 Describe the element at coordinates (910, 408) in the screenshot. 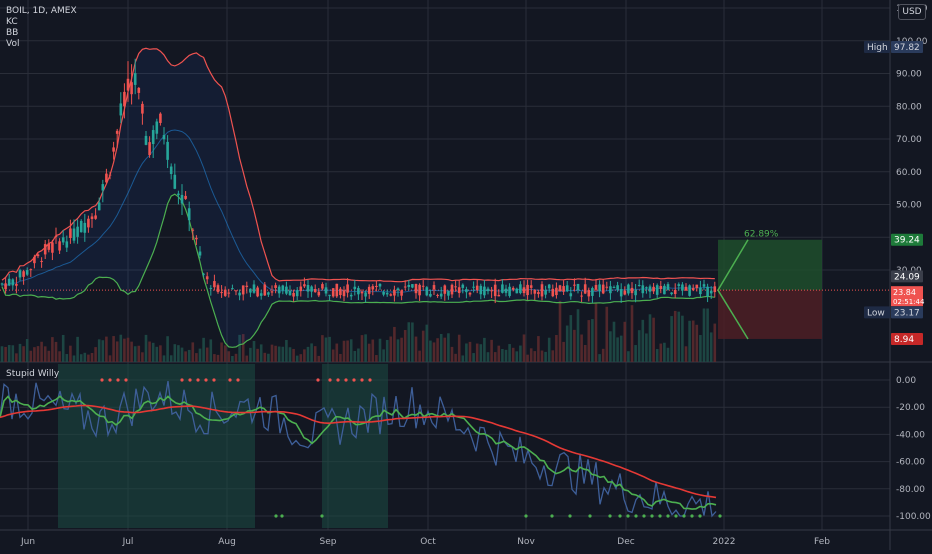

I see `oscillator-tick-label: -20.00` at that location.